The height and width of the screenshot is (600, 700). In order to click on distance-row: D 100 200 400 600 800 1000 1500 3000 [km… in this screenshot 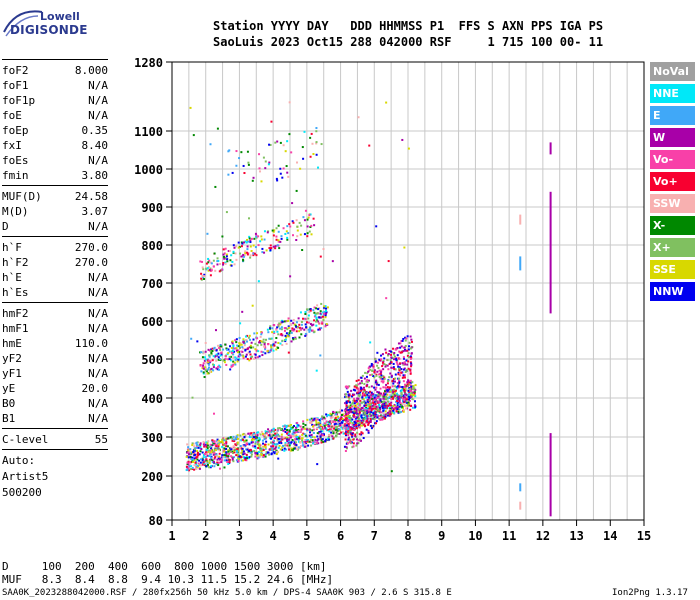, I will do `click(164, 566)`.